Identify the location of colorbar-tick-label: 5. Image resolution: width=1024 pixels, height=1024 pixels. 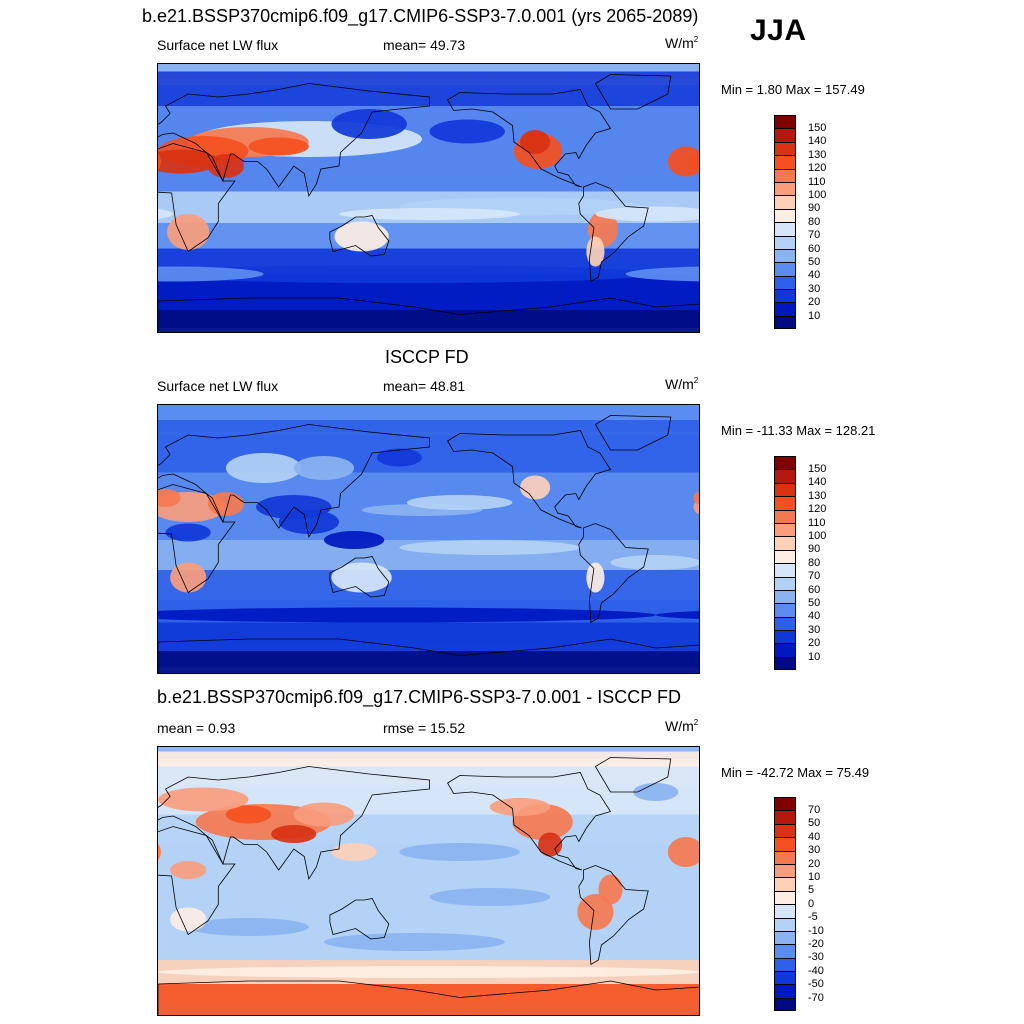
(811, 890).